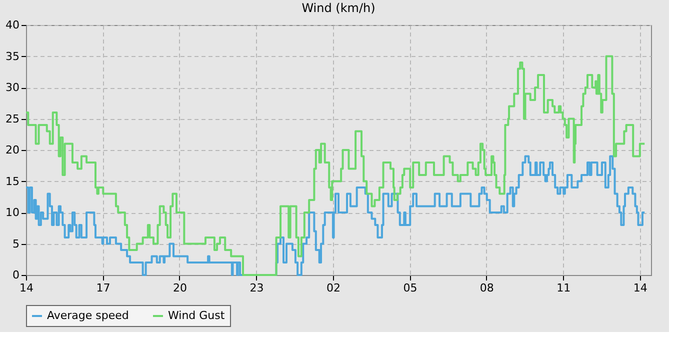 Image resolution: width=700 pixels, height=350 pixels. I want to click on y-tick-label: 35, so click(13, 56).